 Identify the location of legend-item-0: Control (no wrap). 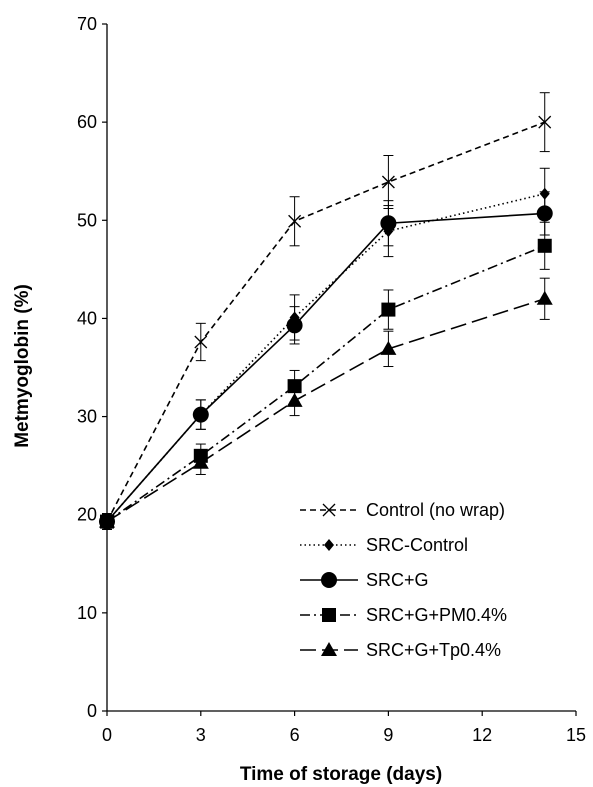
(402, 510).